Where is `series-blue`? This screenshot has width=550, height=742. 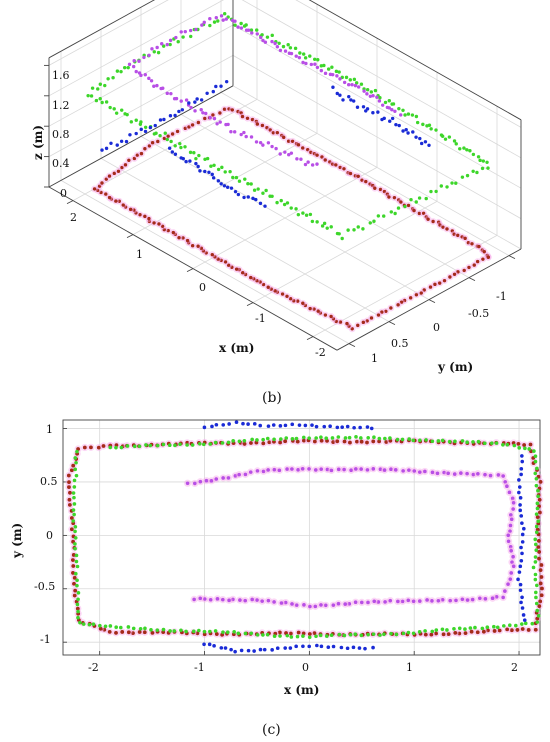 series-blue is located at coordinates (164, 115).